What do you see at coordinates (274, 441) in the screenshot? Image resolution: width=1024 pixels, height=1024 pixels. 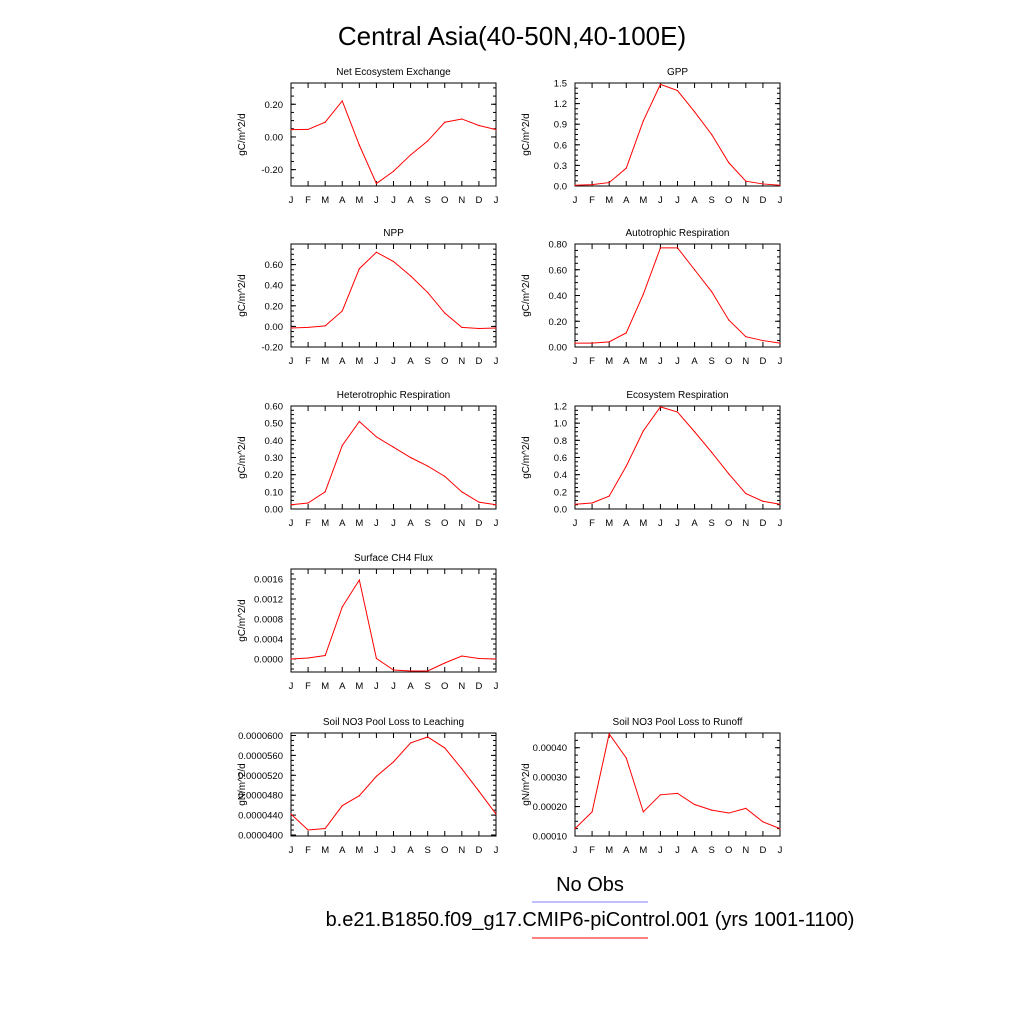 I see `y-tick-label: 0.40` at bounding box center [274, 441].